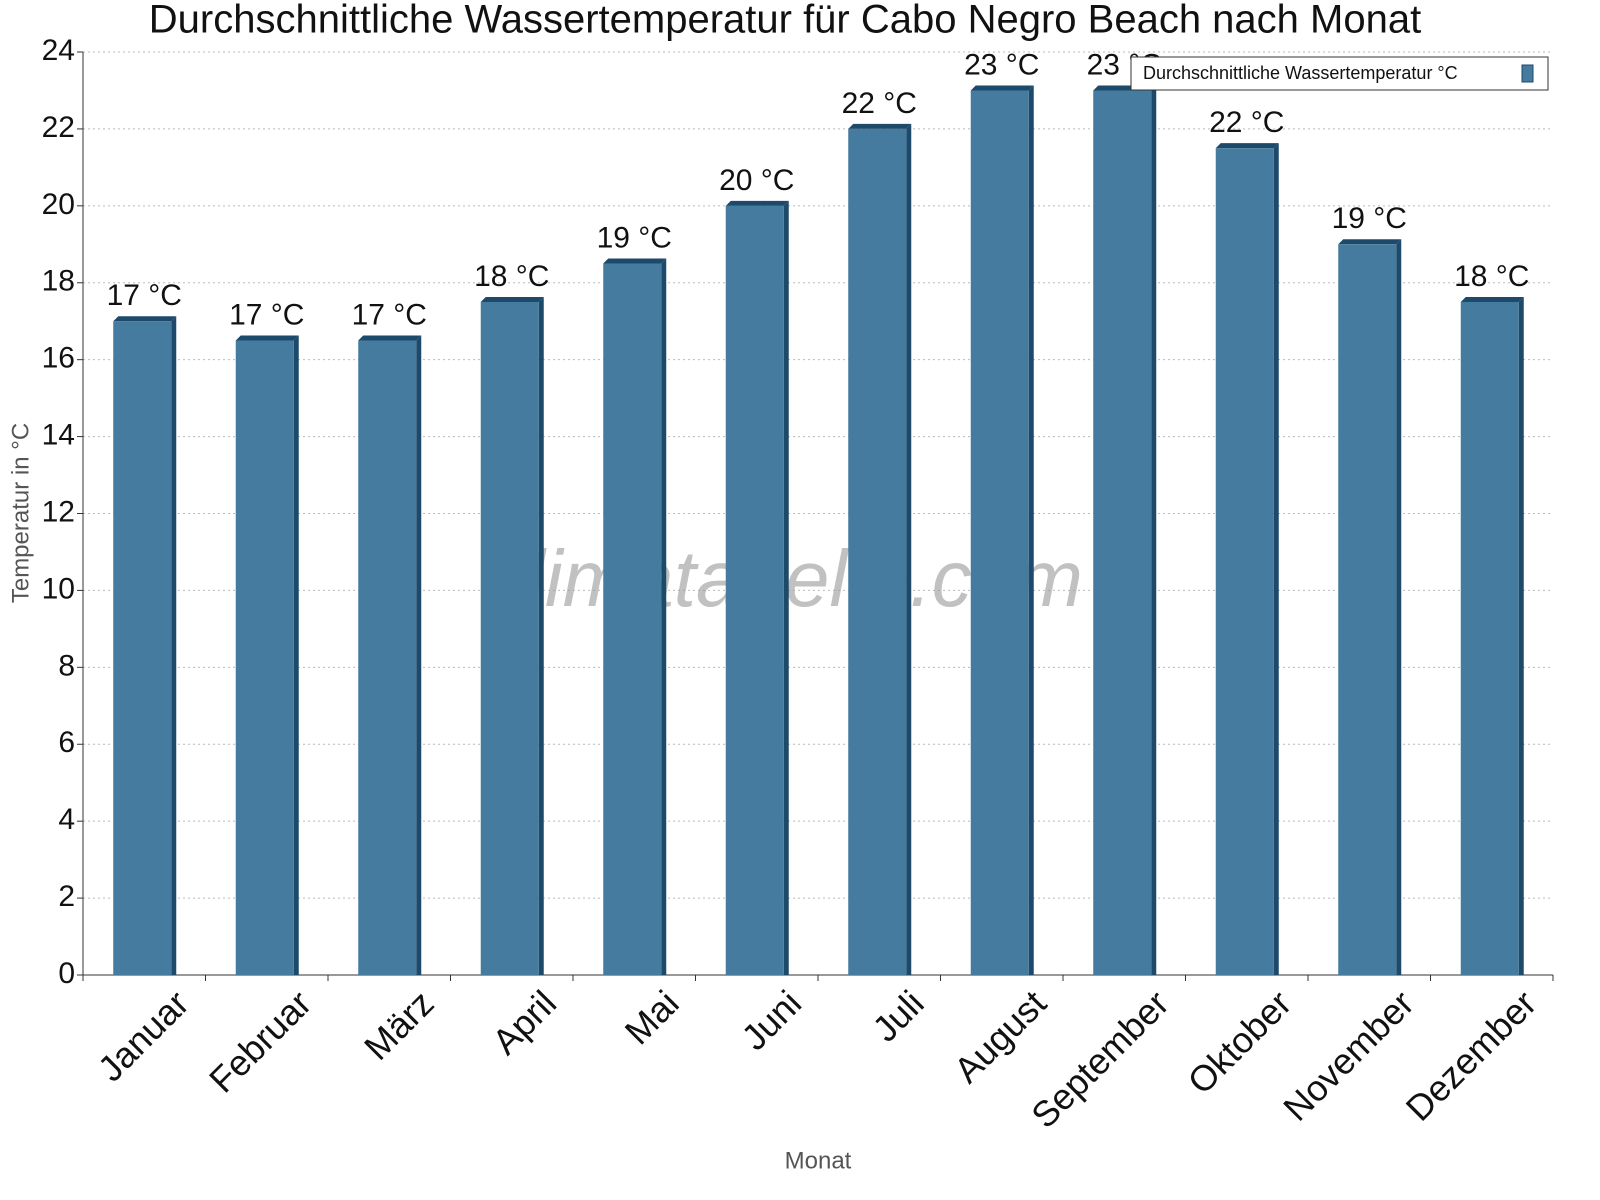 The image size is (1600, 1200). What do you see at coordinates (1348, 1055) in the screenshot?
I see `x-tick-label: November` at bounding box center [1348, 1055].